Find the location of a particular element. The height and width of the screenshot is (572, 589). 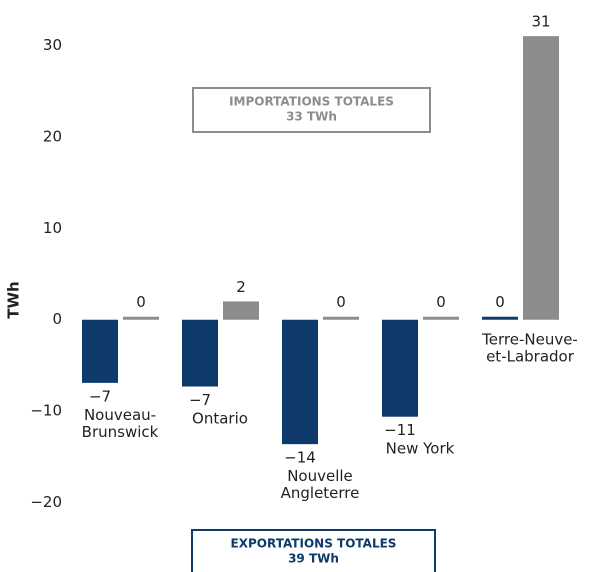

y-tick-label: 10 is located at coordinates (52, 228).